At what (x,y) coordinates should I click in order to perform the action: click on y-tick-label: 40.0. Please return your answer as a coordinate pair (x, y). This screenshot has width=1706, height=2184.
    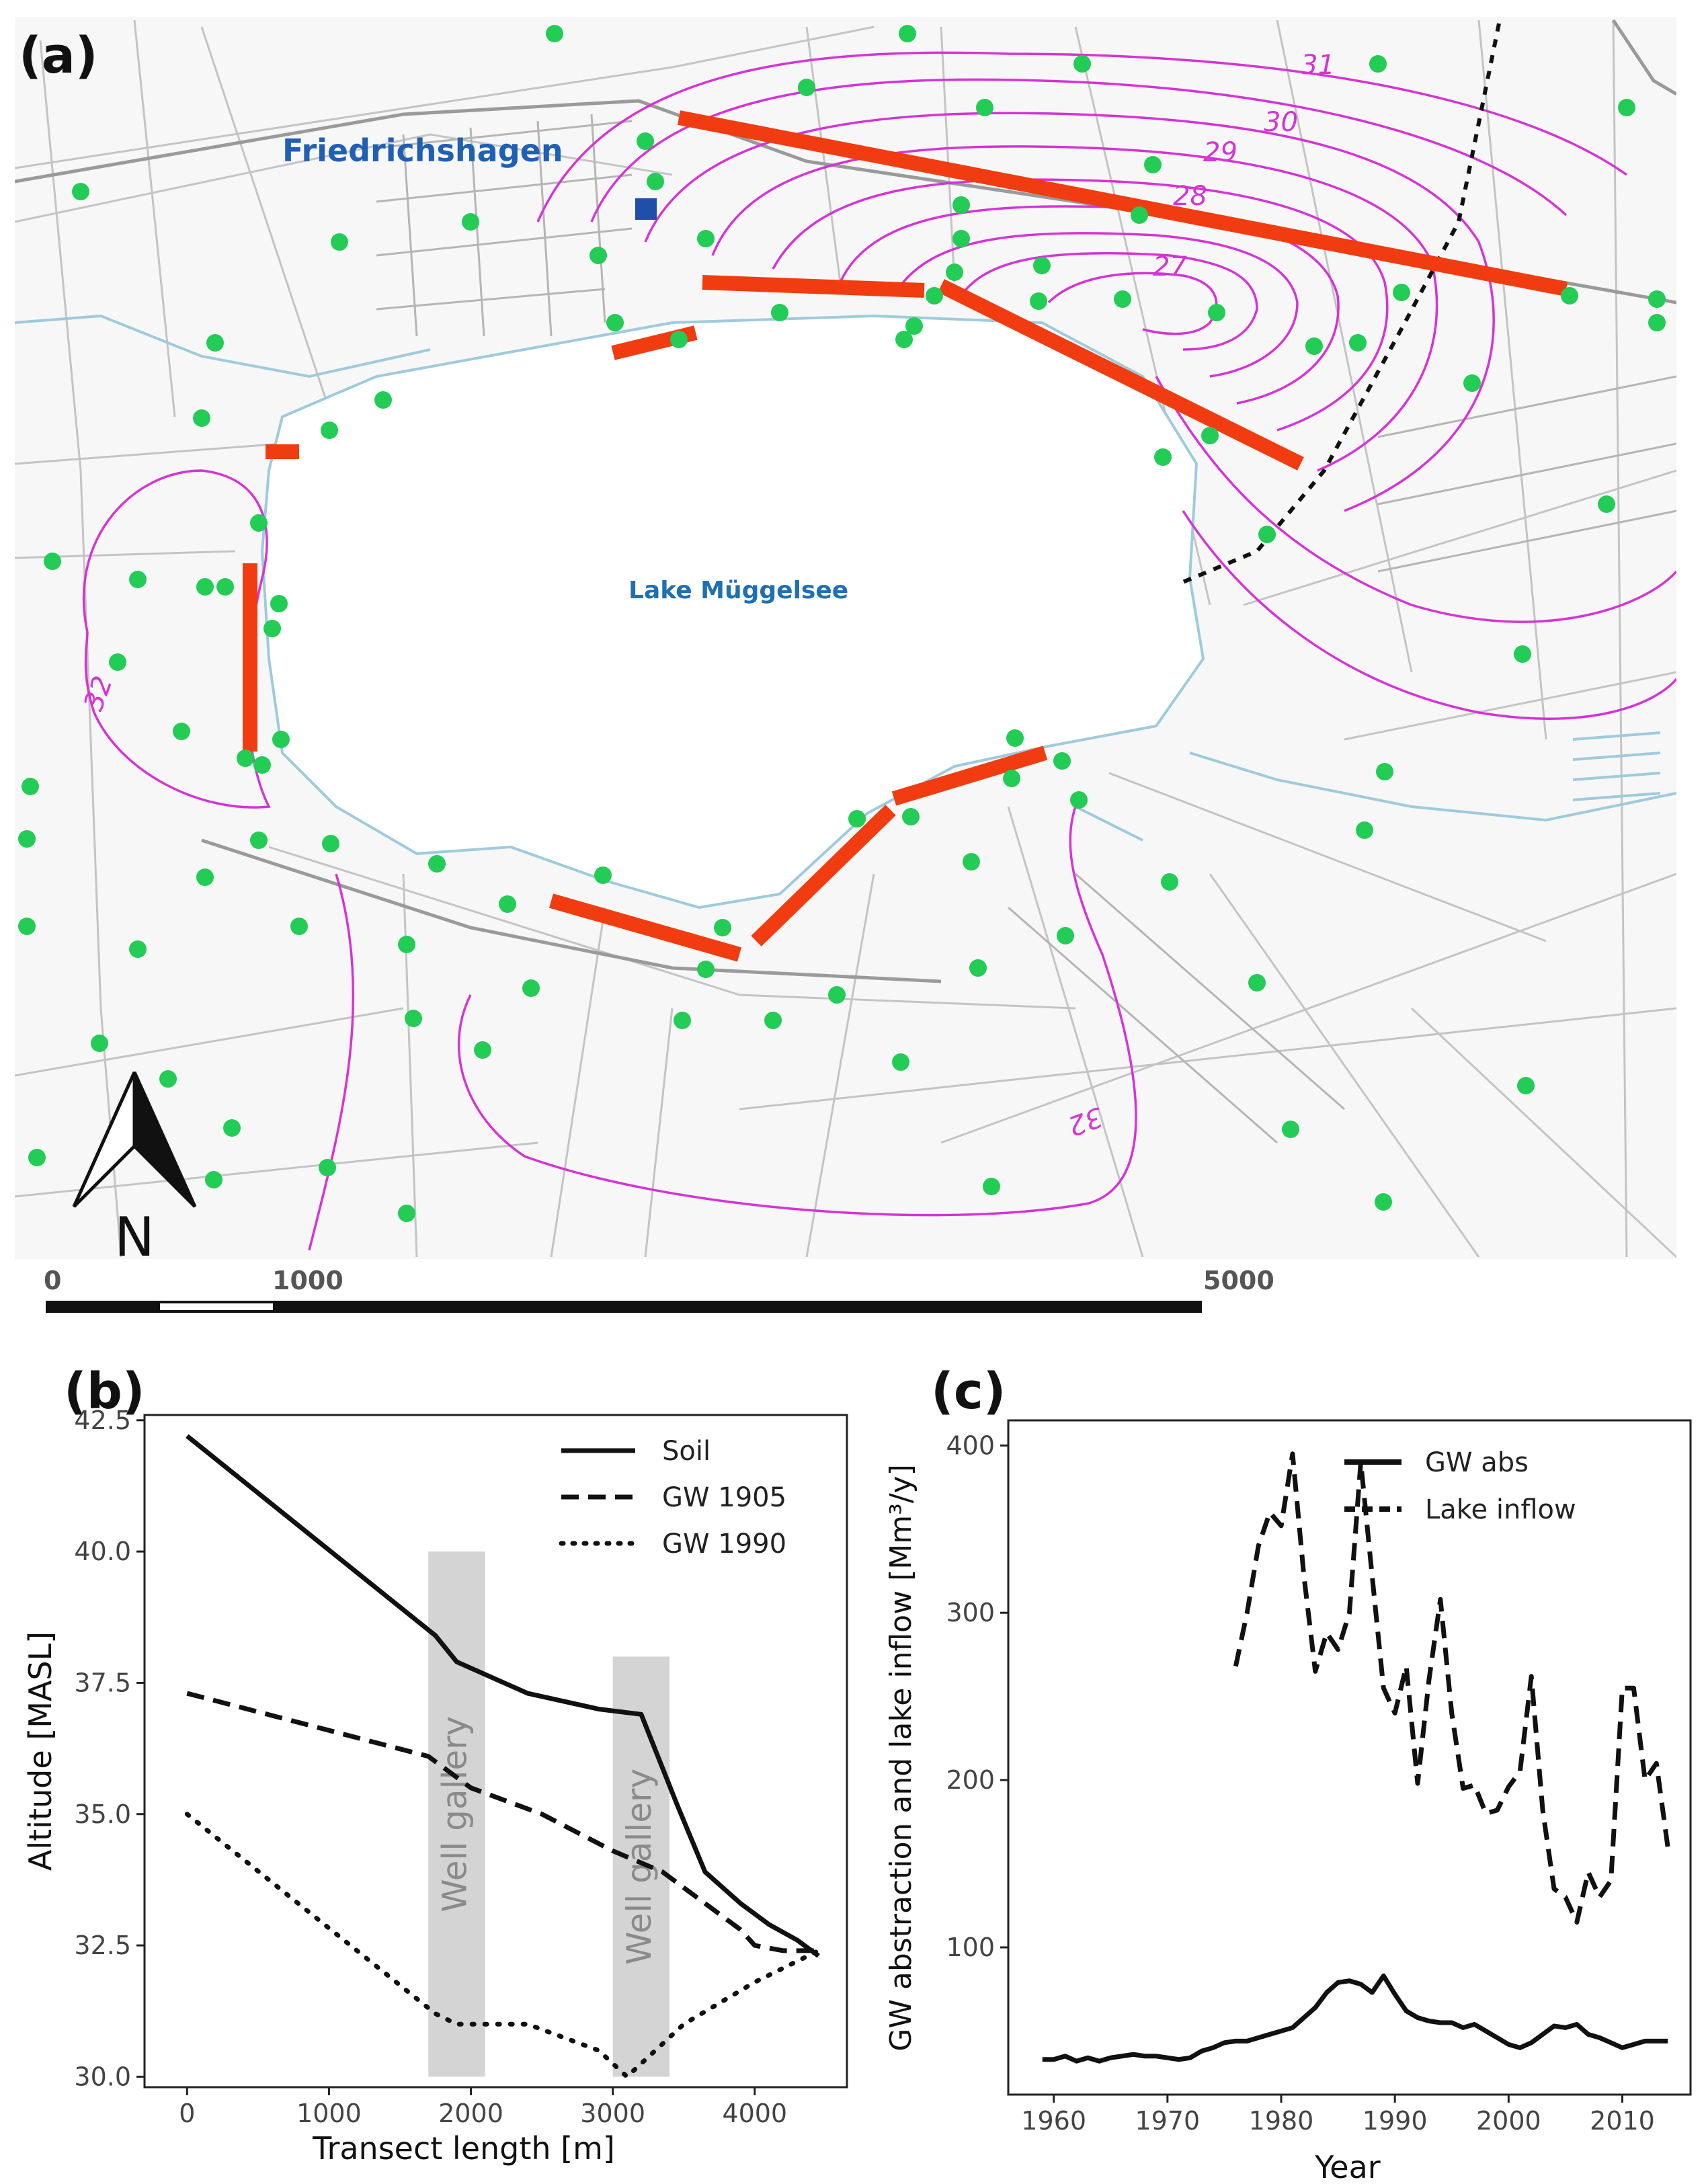
    Looking at the image, I should click on (103, 1551).